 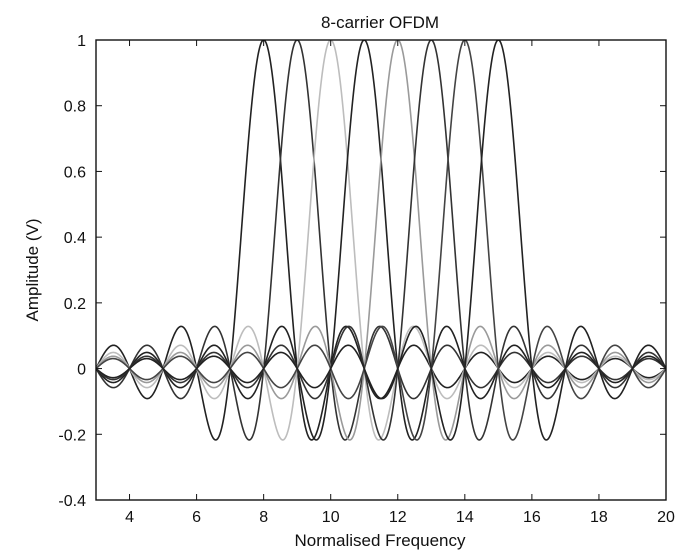 What do you see at coordinates (599, 517) in the screenshot?
I see `x-tick-label: 18` at bounding box center [599, 517].